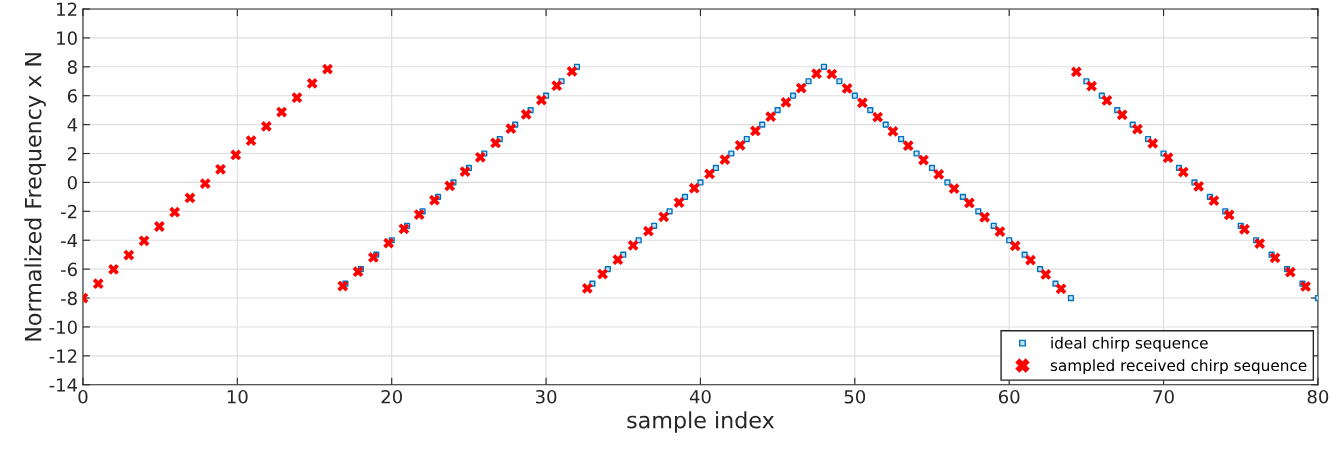 The height and width of the screenshot is (450, 1338). Describe the element at coordinates (1129, 344) in the screenshot. I see `legend-label: ideal chirp sequence` at that location.